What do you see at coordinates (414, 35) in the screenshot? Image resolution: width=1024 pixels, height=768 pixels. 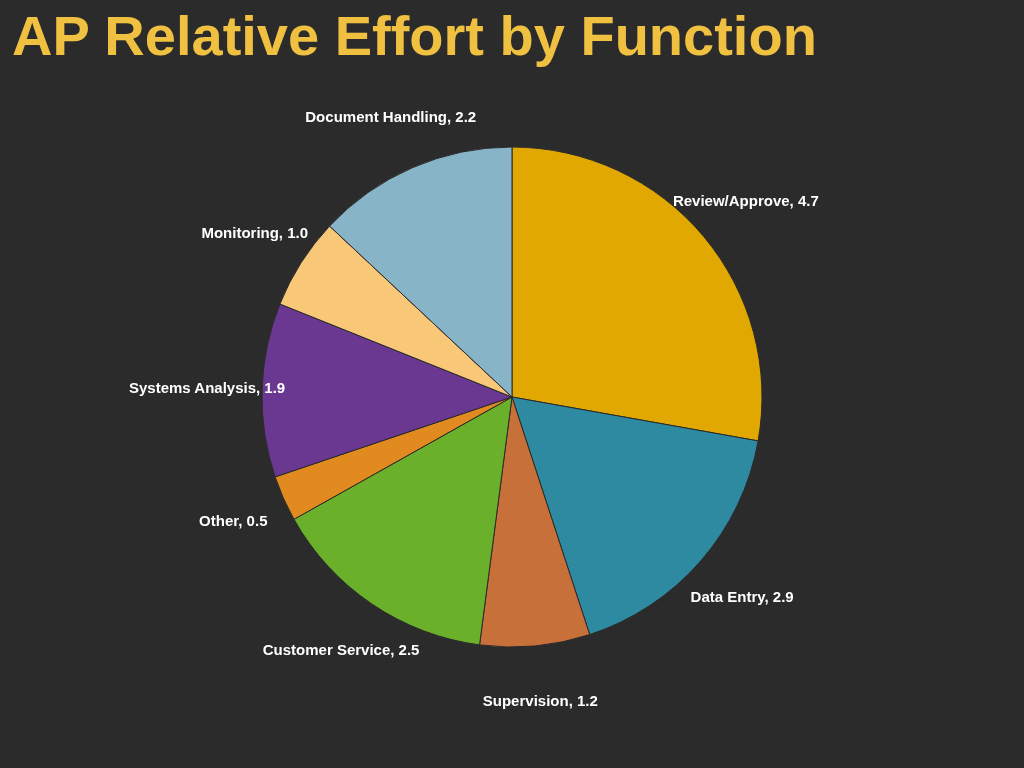 I see `chart-title: AP Relative Effort by Function` at bounding box center [414, 35].